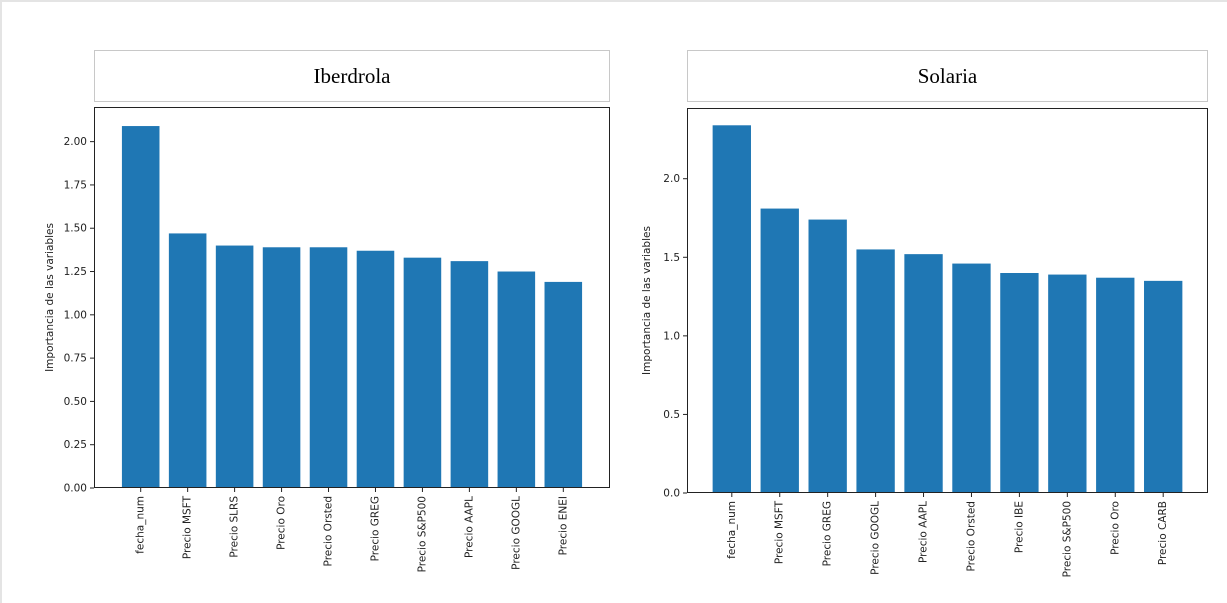 The image size is (1227, 603). Describe the element at coordinates (671, 494) in the screenshot. I see `y-tick-label: 0.0` at that location.